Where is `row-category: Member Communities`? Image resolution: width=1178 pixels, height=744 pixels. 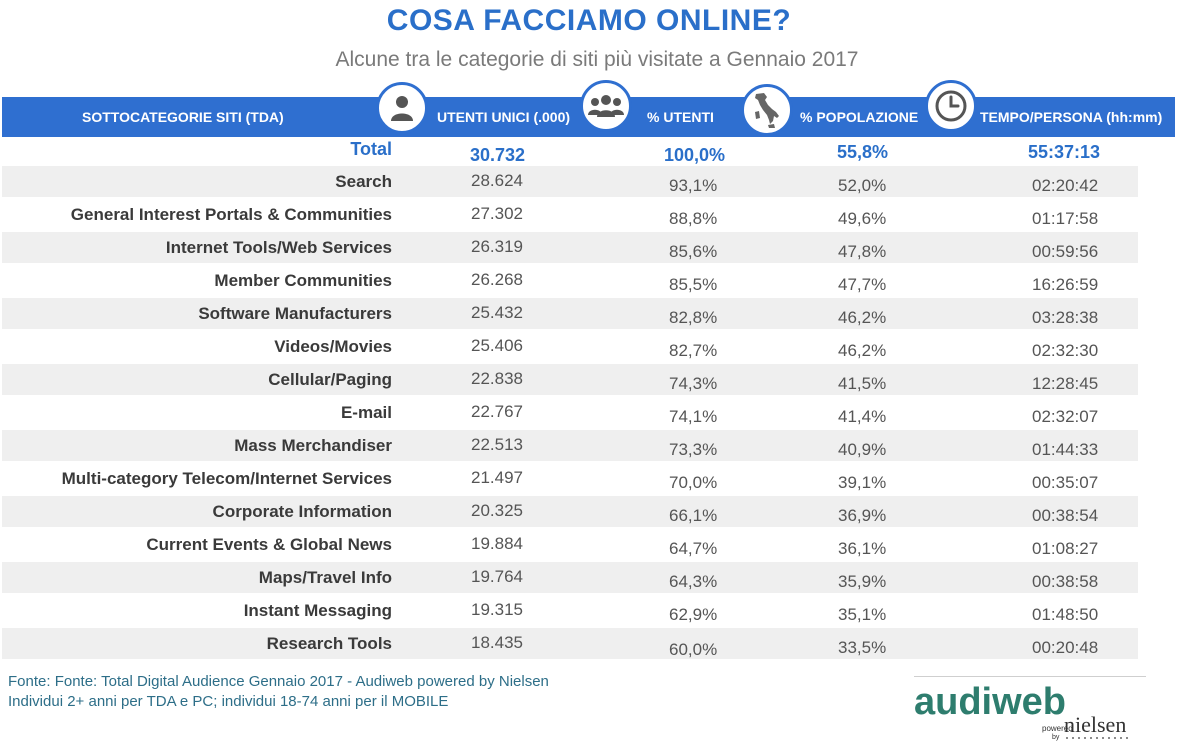
row-category: Member Communities is located at coordinates (303, 280).